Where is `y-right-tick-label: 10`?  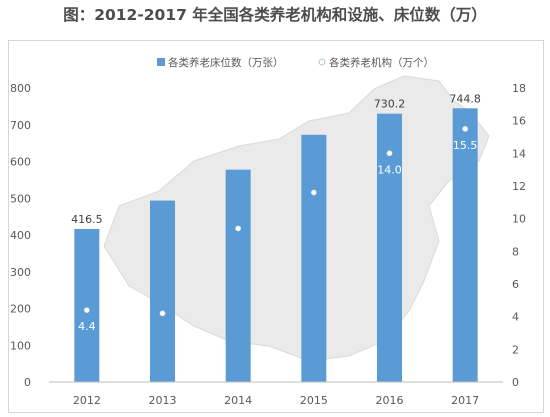 y-right-tick-label: 10 is located at coordinates (519, 219).